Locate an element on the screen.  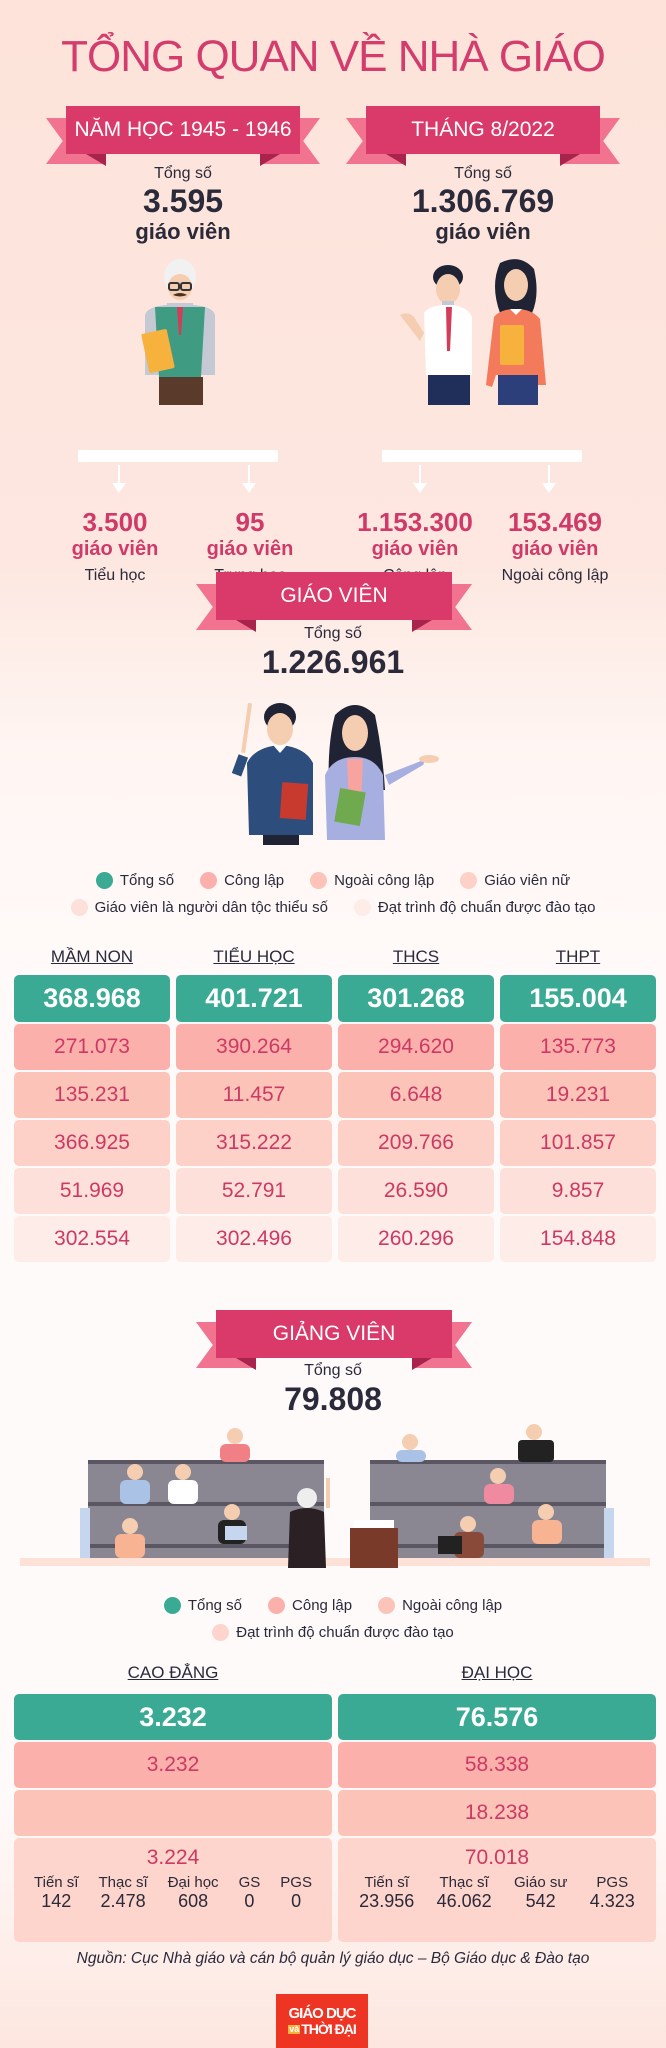
cell-dan-toc-tieu-hoc: 52.791 is located at coordinates (254, 1191).